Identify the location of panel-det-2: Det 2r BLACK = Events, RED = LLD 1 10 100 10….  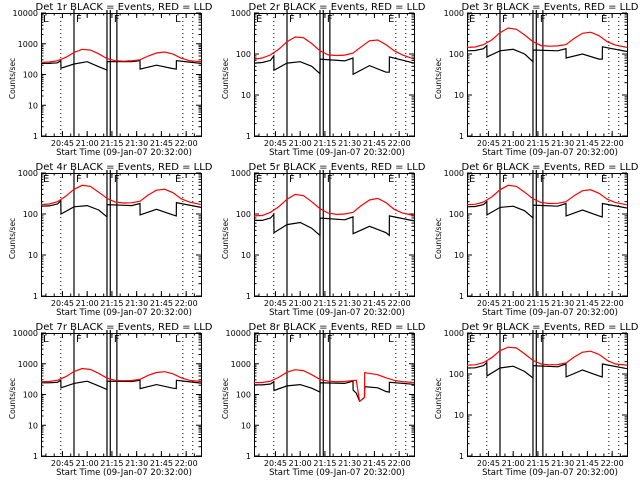
(323, 80).